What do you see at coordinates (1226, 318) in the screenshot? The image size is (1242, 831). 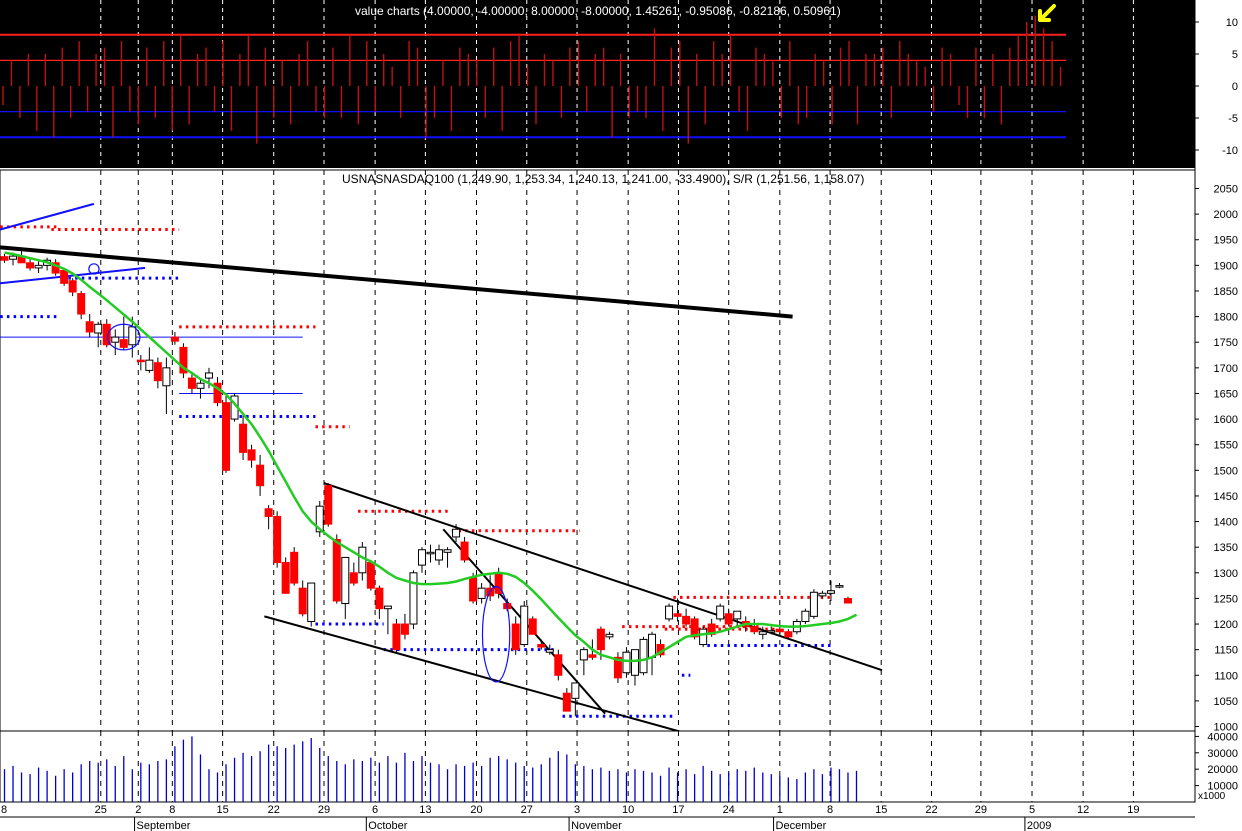 I see `price-axis-tick-label: 1800` at bounding box center [1226, 318].